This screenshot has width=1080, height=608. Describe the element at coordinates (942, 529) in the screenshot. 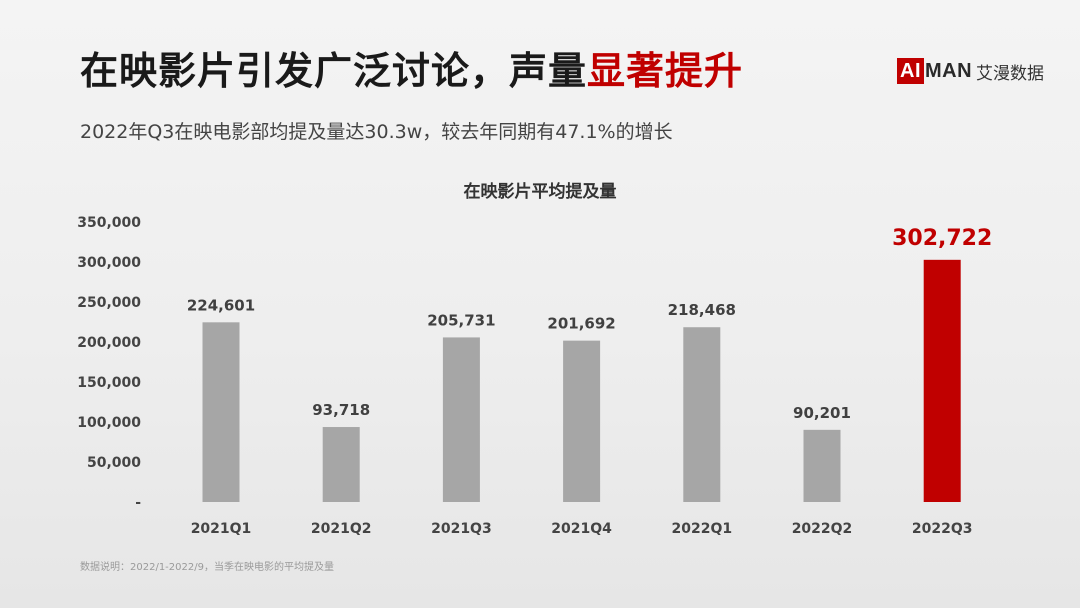

I see `x-tick-label: 2022Q3` at that location.